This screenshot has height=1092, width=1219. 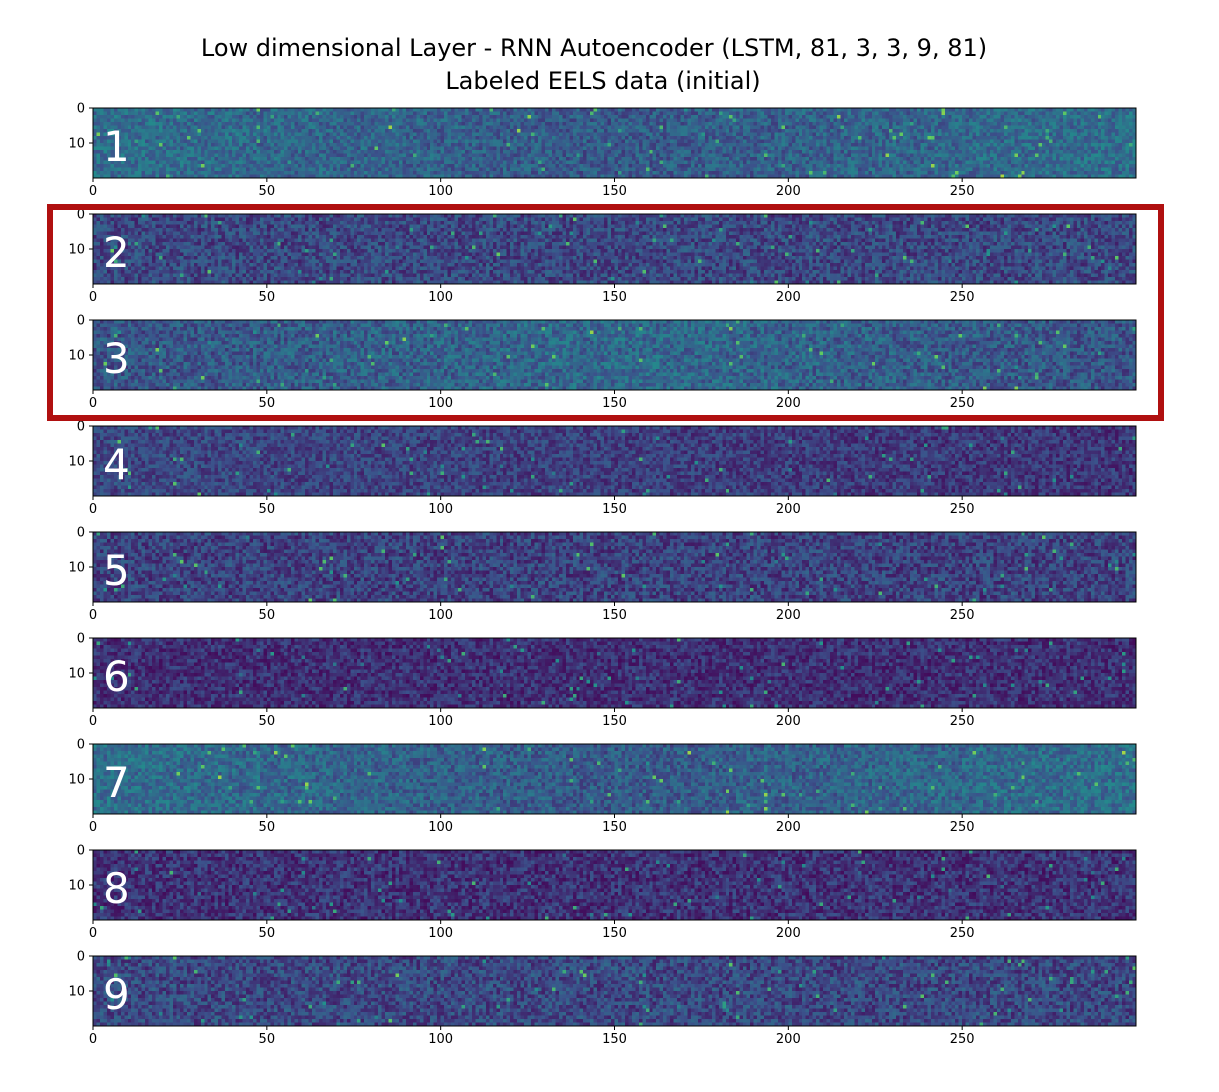 What do you see at coordinates (602, 81) in the screenshot?
I see `chart-subtitle: Labeled EELS data (initial)` at bounding box center [602, 81].